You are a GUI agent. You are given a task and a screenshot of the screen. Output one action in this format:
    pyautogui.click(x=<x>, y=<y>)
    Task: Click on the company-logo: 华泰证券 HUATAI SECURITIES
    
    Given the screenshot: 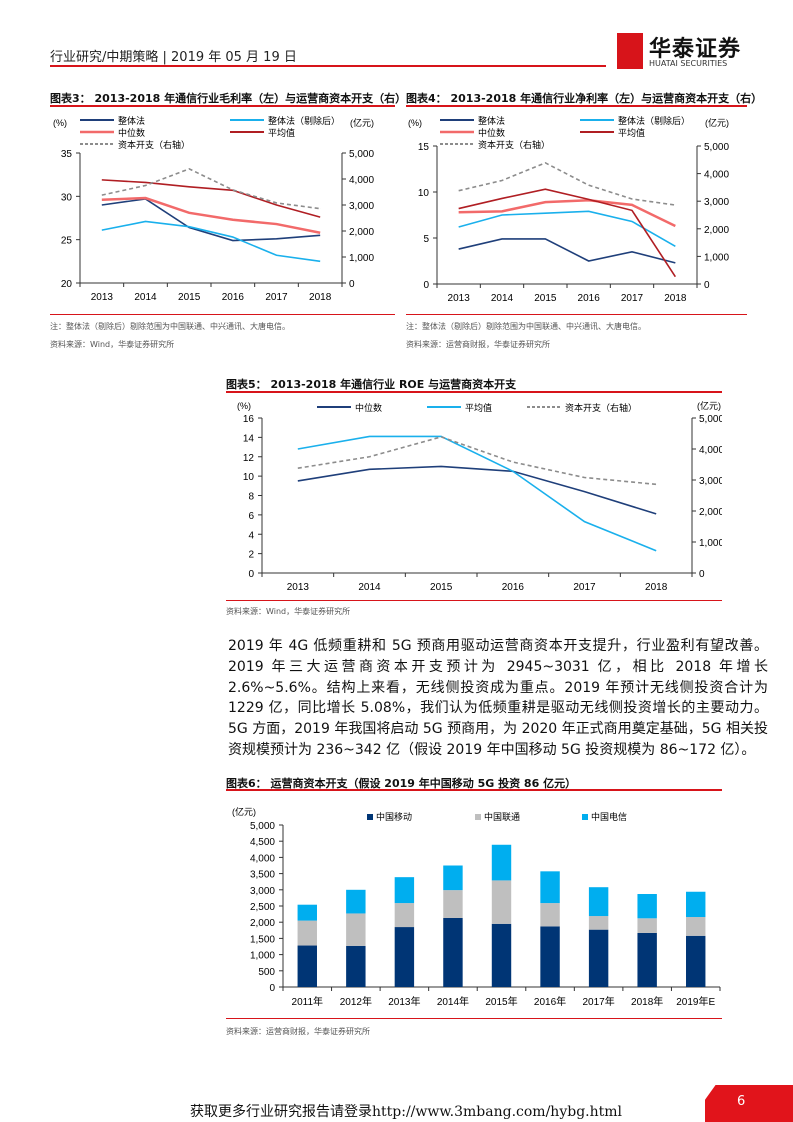 What is the action you would take?
    pyautogui.click(x=682, y=53)
    